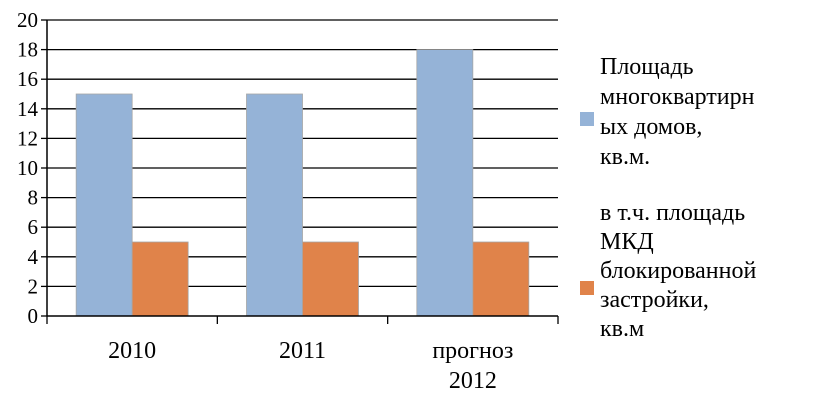 The height and width of the screenshot is (396, 817). I want to click on y-tick-label: 16, so click(27, 79).